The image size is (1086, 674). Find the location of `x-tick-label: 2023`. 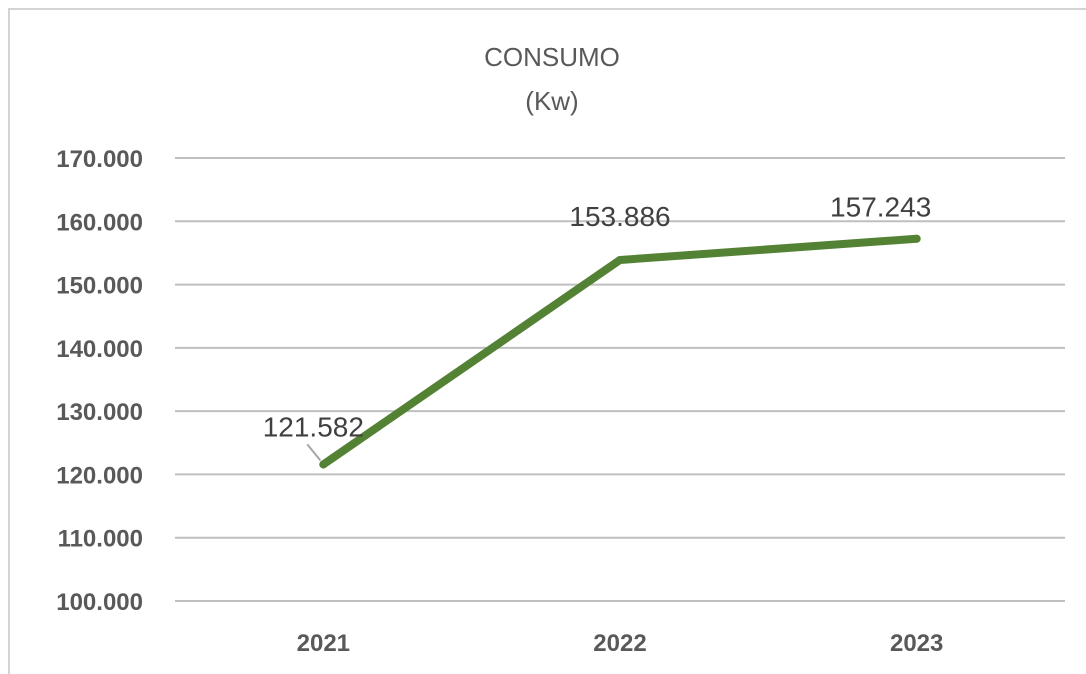

x-tick-label: 2023 is located at coordinates (916, 643).